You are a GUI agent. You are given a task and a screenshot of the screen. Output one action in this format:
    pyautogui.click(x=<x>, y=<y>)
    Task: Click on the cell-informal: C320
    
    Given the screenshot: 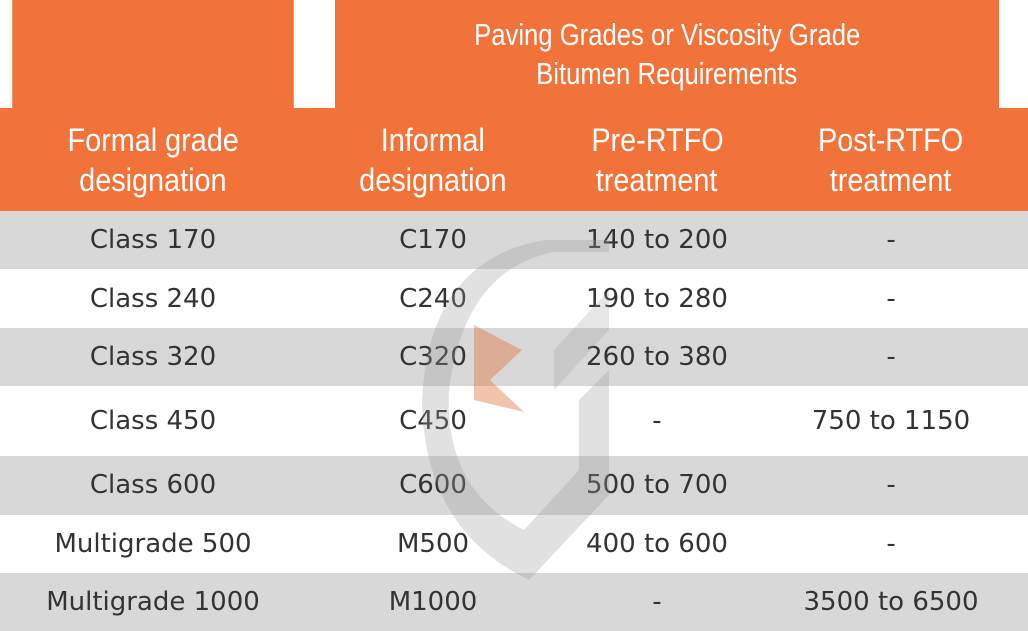 What is the action you would take?
    pyautogui.click(x=433, y=357)
    